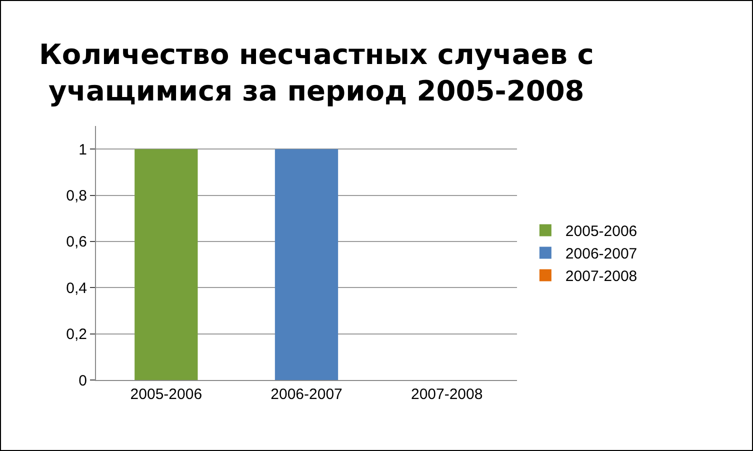 Image resolution: width=753 pixels, height=451 pixels. I want to click on x-tick-label: 2007-2008, so click(446, 394).